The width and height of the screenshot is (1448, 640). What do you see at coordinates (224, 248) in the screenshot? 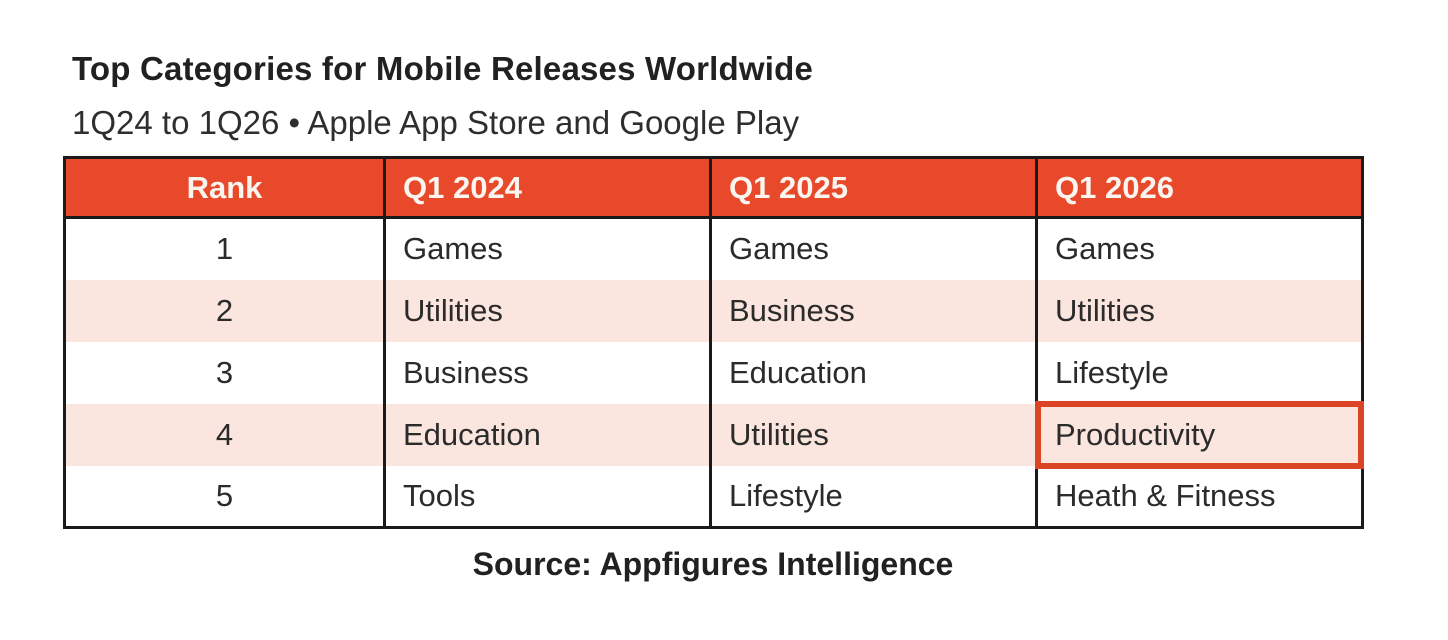
I see `rank-cell: 1` at bounding box center [224, 248].